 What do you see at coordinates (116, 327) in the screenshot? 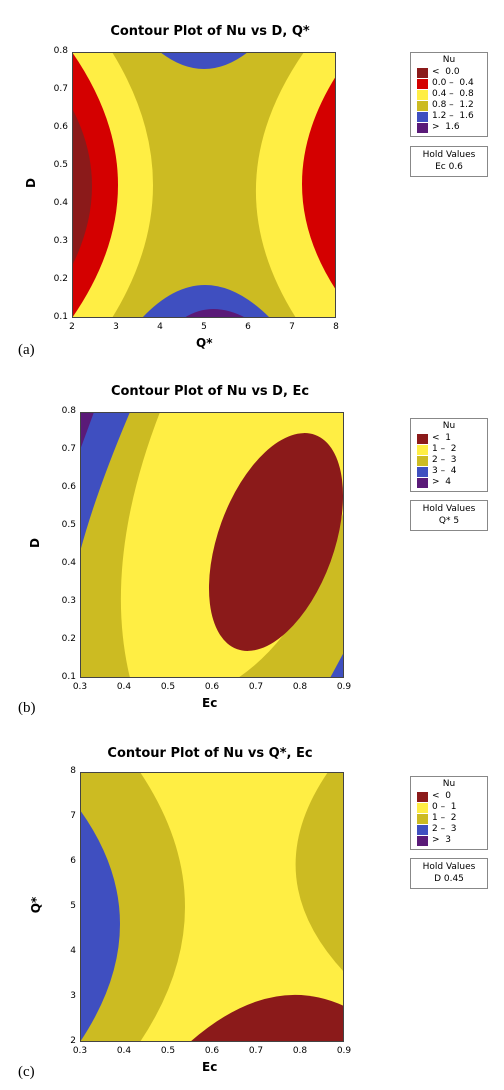
I see `x-tick-label: 3` at bounding box center [116, 327].